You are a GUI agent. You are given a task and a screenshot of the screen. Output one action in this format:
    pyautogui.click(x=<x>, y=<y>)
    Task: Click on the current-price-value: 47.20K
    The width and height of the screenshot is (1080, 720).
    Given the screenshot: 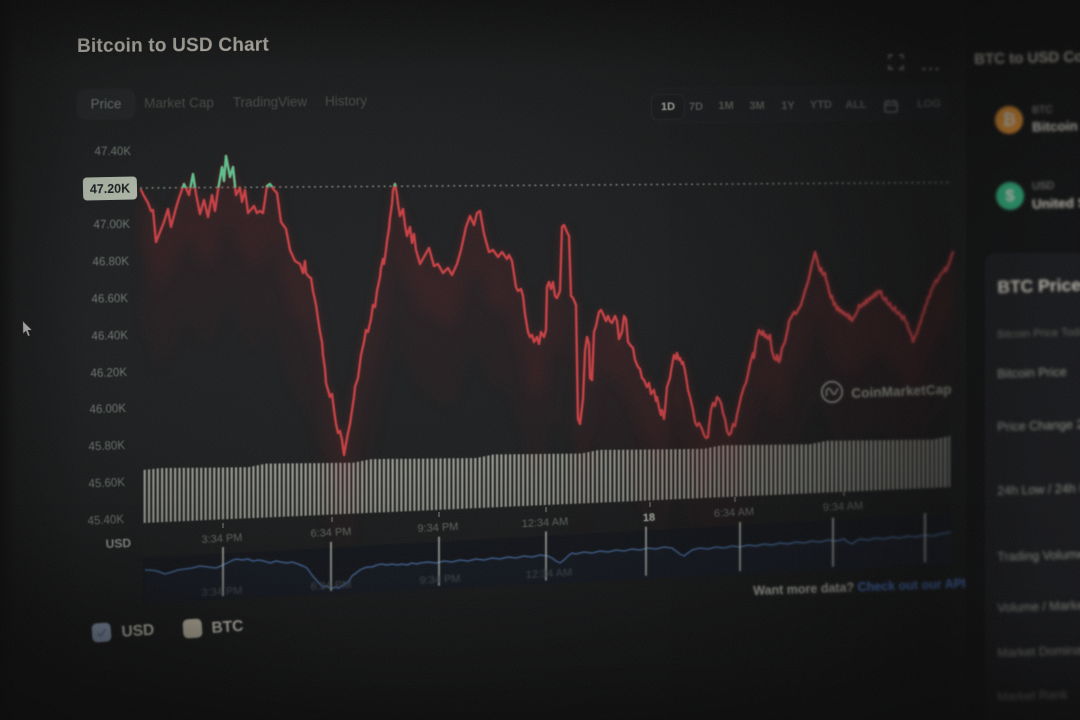 What is the action you would take?
    pyautogui.click(x=110, y=188)
    